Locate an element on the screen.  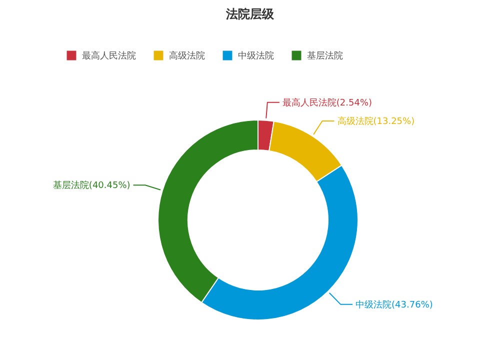
legend-label: 最高人民法院 is located at coordinates (109, 56).